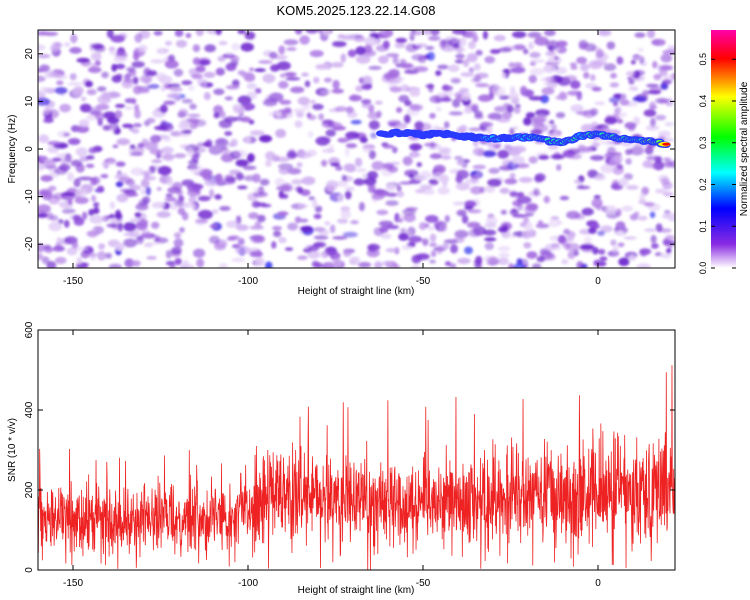 Image resolution: width=750 pixels, height=600 pixels. What do you see at coordinates (356, 590) in the screenshot?
I see `snr-x-axis-label: Height of straight line (km)` at bounding box center [356, 590].